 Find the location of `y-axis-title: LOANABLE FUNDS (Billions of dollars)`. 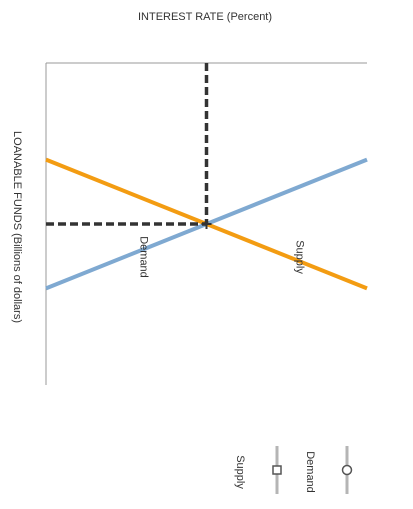

y-axis-title: LOANABLE FUNDS (Billions of dollars) is located at coordinates (17, 227).